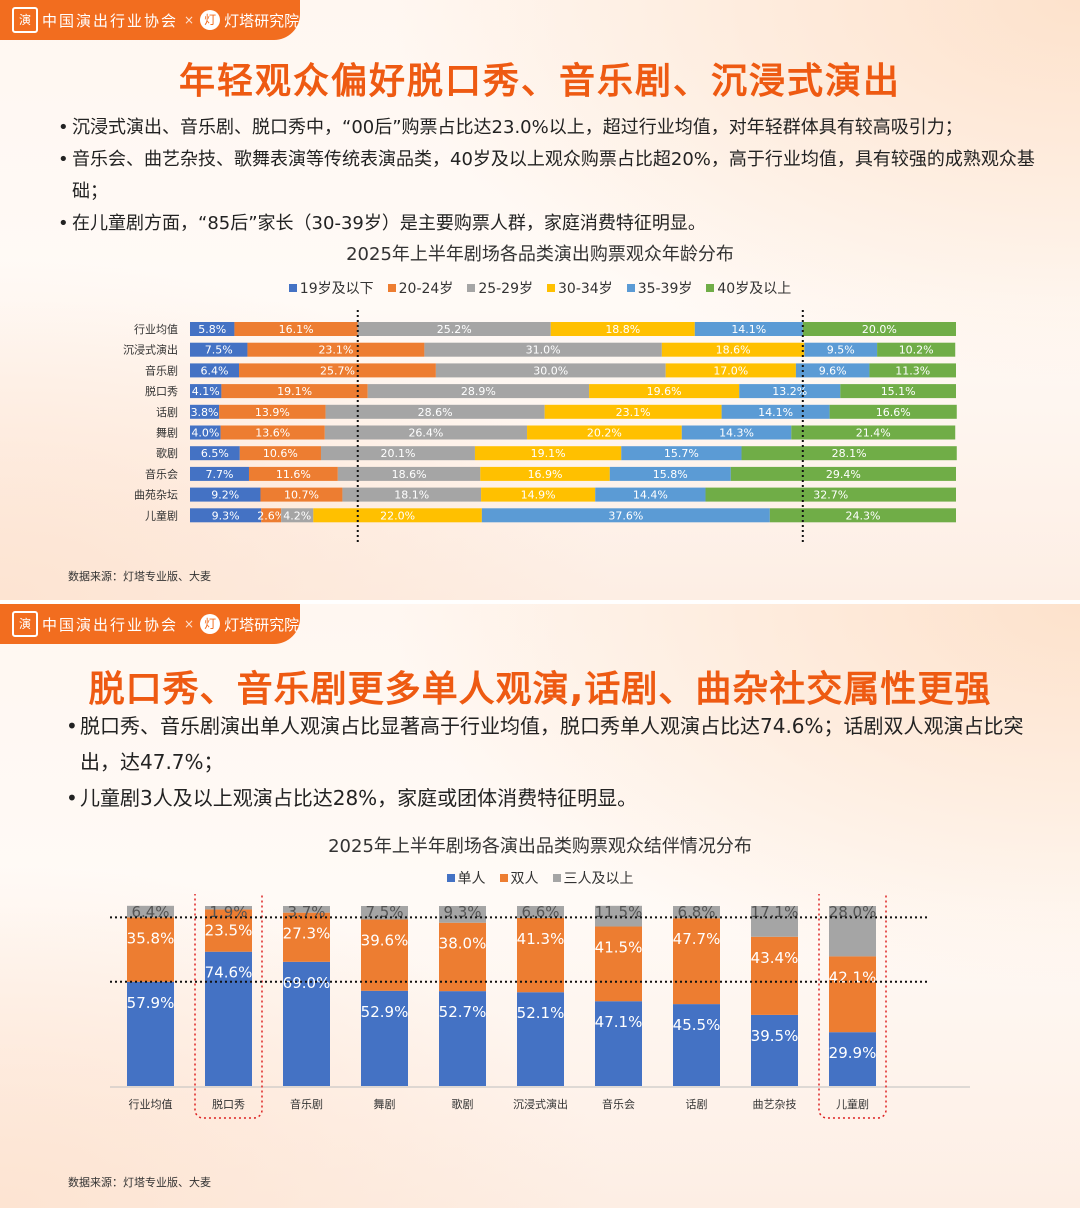  I want to click on legend-item: 三人及以上, so click(593, 878).